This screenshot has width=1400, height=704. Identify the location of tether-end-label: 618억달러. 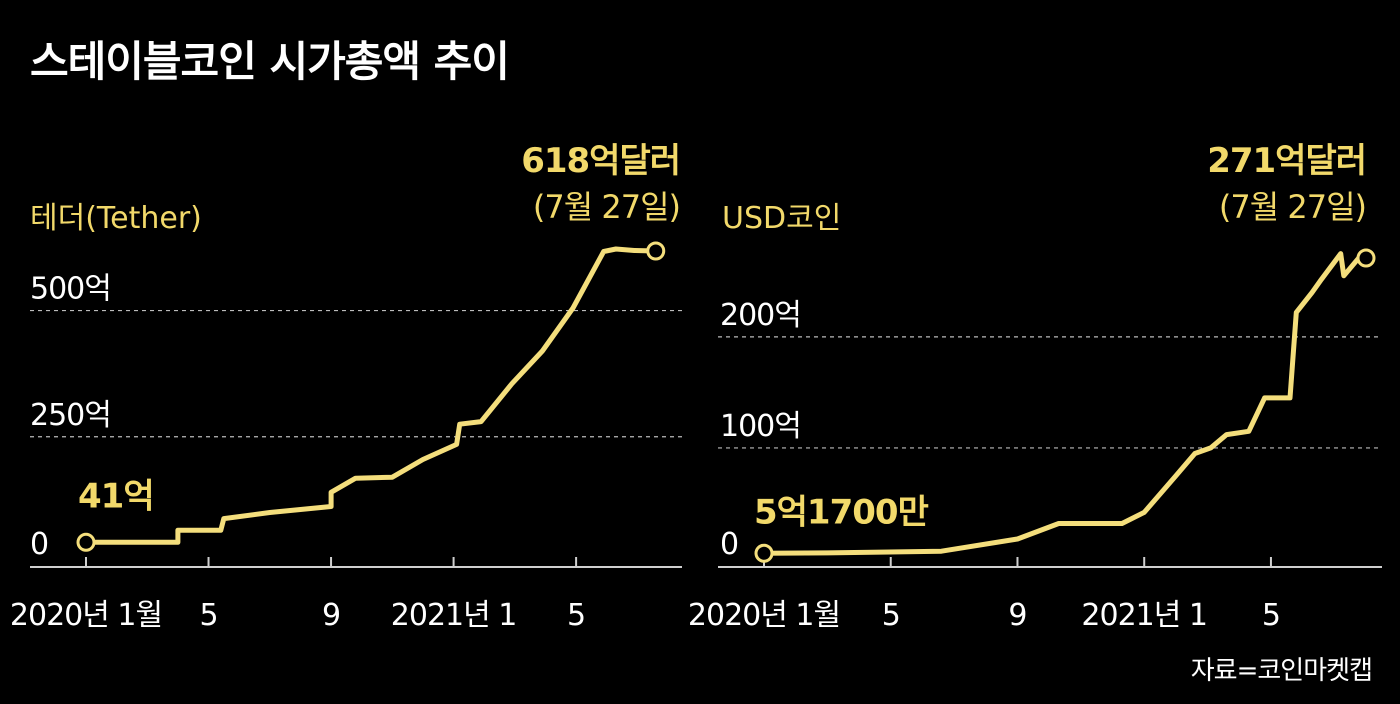
(600, 161).